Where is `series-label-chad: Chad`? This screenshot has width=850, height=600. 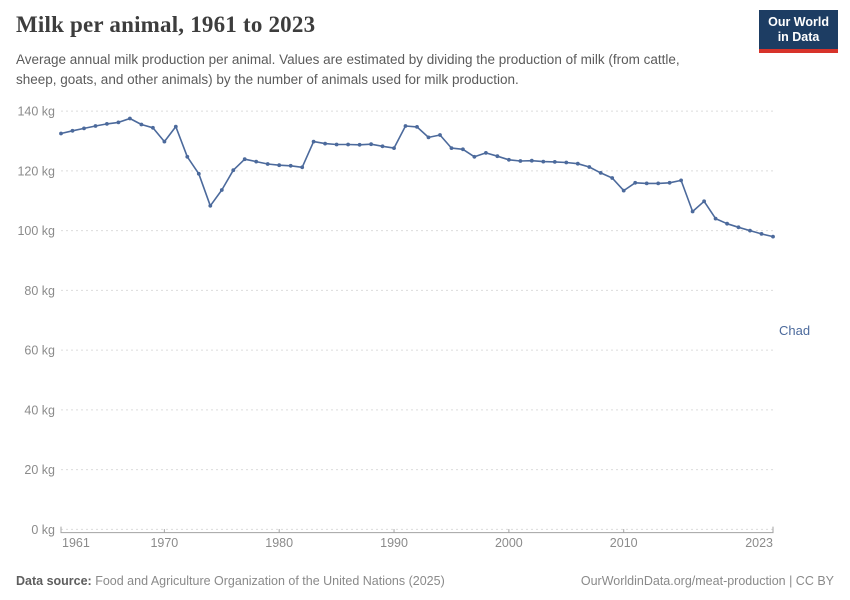 series-label-chad: Chad is located at coordinates (795, 330).